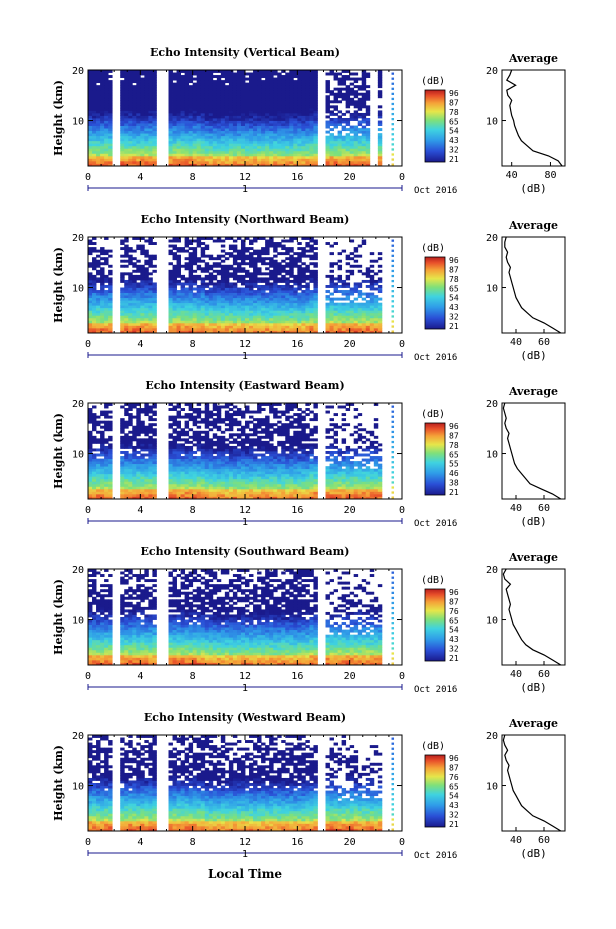 This screenshot has width=616, height=929. Describe the element at coordinates (393, 78) in the screenshot. I see `heatmap-strip` at that location.